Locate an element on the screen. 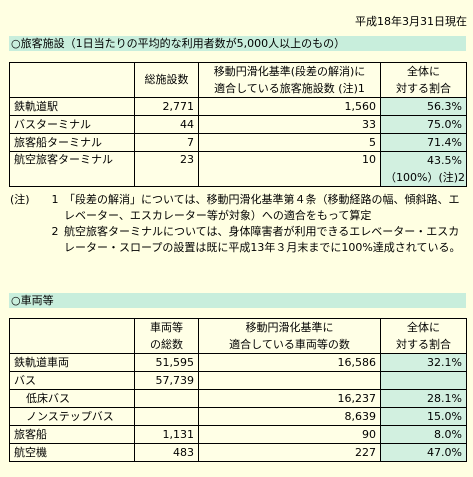 The width and height of the screenshot is (473, 477). row-compliant: 16,586 is located at coordinates (289, 362).